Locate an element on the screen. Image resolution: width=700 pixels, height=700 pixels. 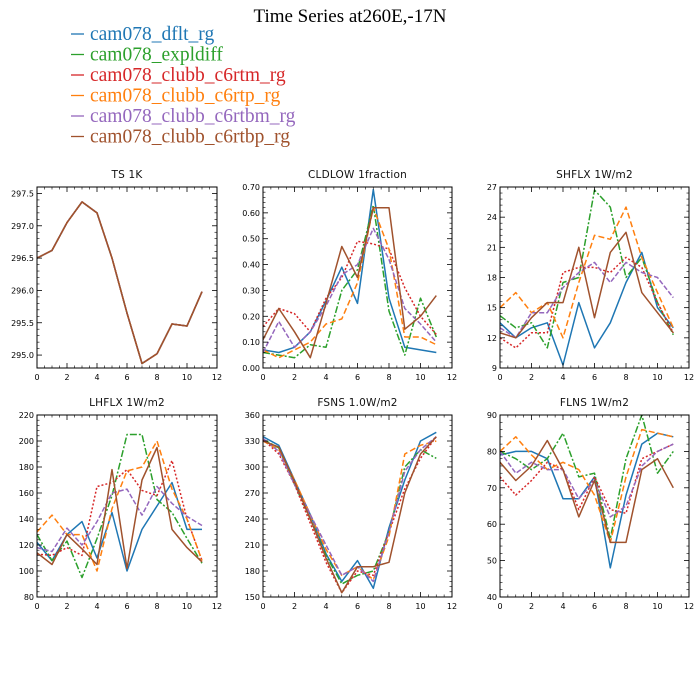
y-tick-label: 9 is located at coordinates (494, 368).